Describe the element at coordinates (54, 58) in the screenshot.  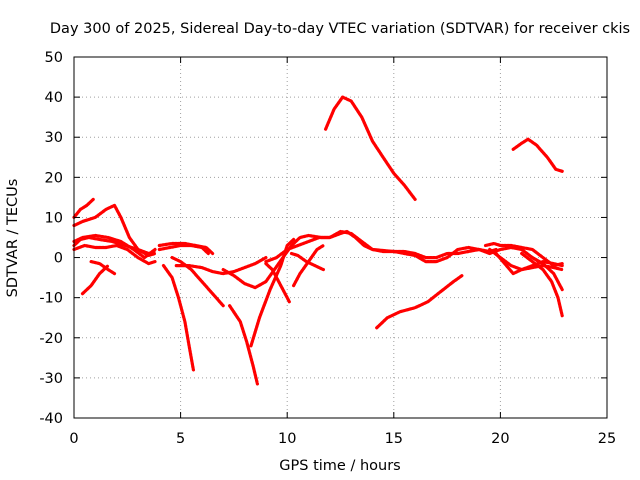
I see `y-tick-label: 50` at that location.